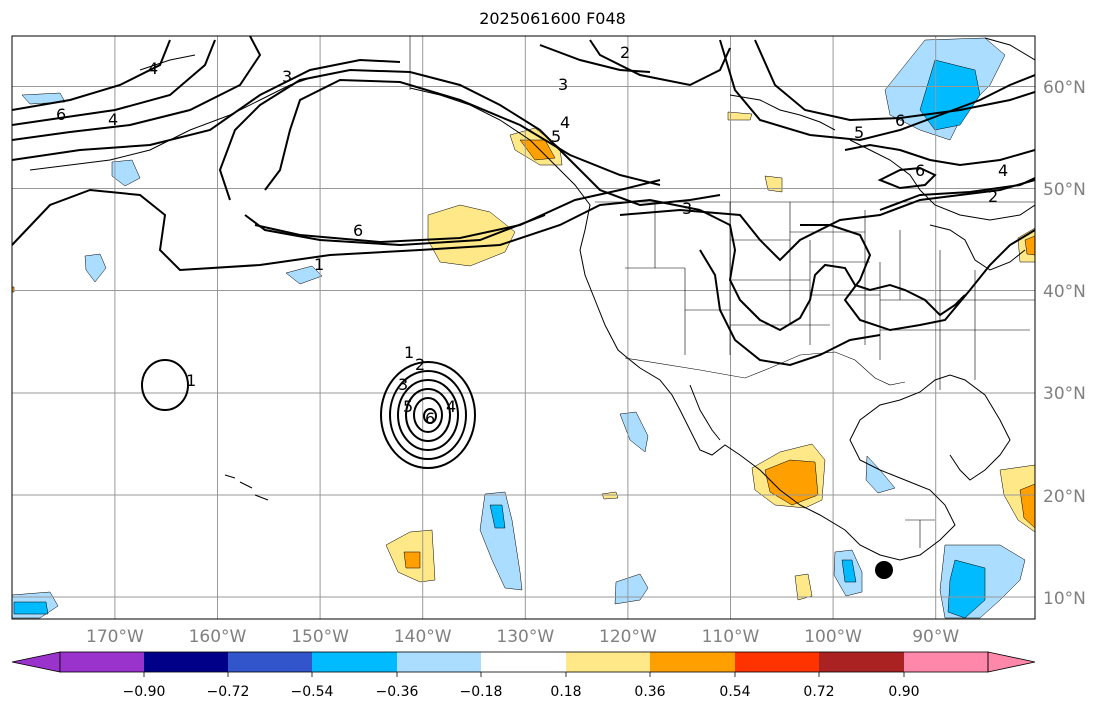 The width and height of the screenshot is (1105, 712). What do you see at coordinates (1064, 394) in the screenshot?
I see `lat-label: 30°N` at bounding box center [1064, 394].